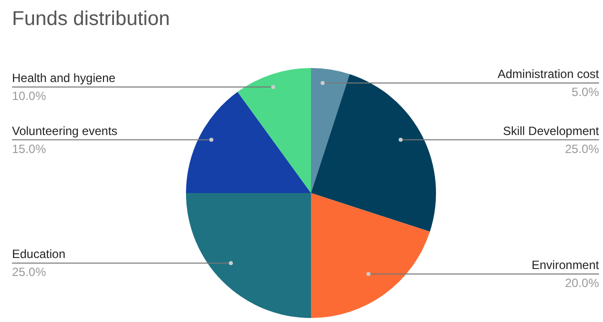  I want to click on data-label: 10.0%, so click(29, 95).